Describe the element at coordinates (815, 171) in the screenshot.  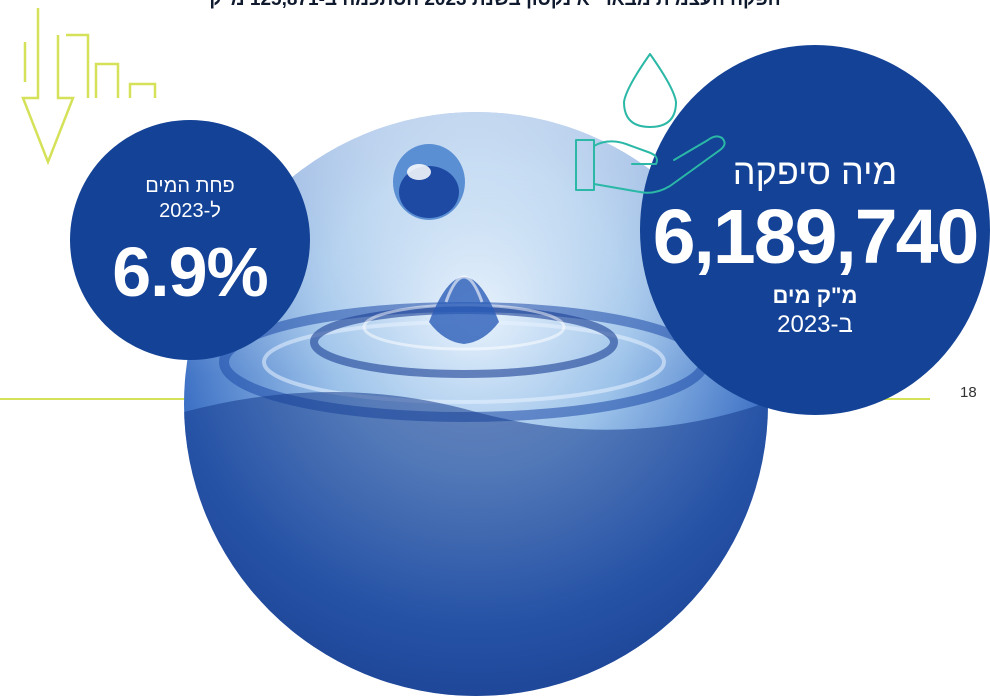
I see `water-supply-label: מיה סיפקה` at that location.